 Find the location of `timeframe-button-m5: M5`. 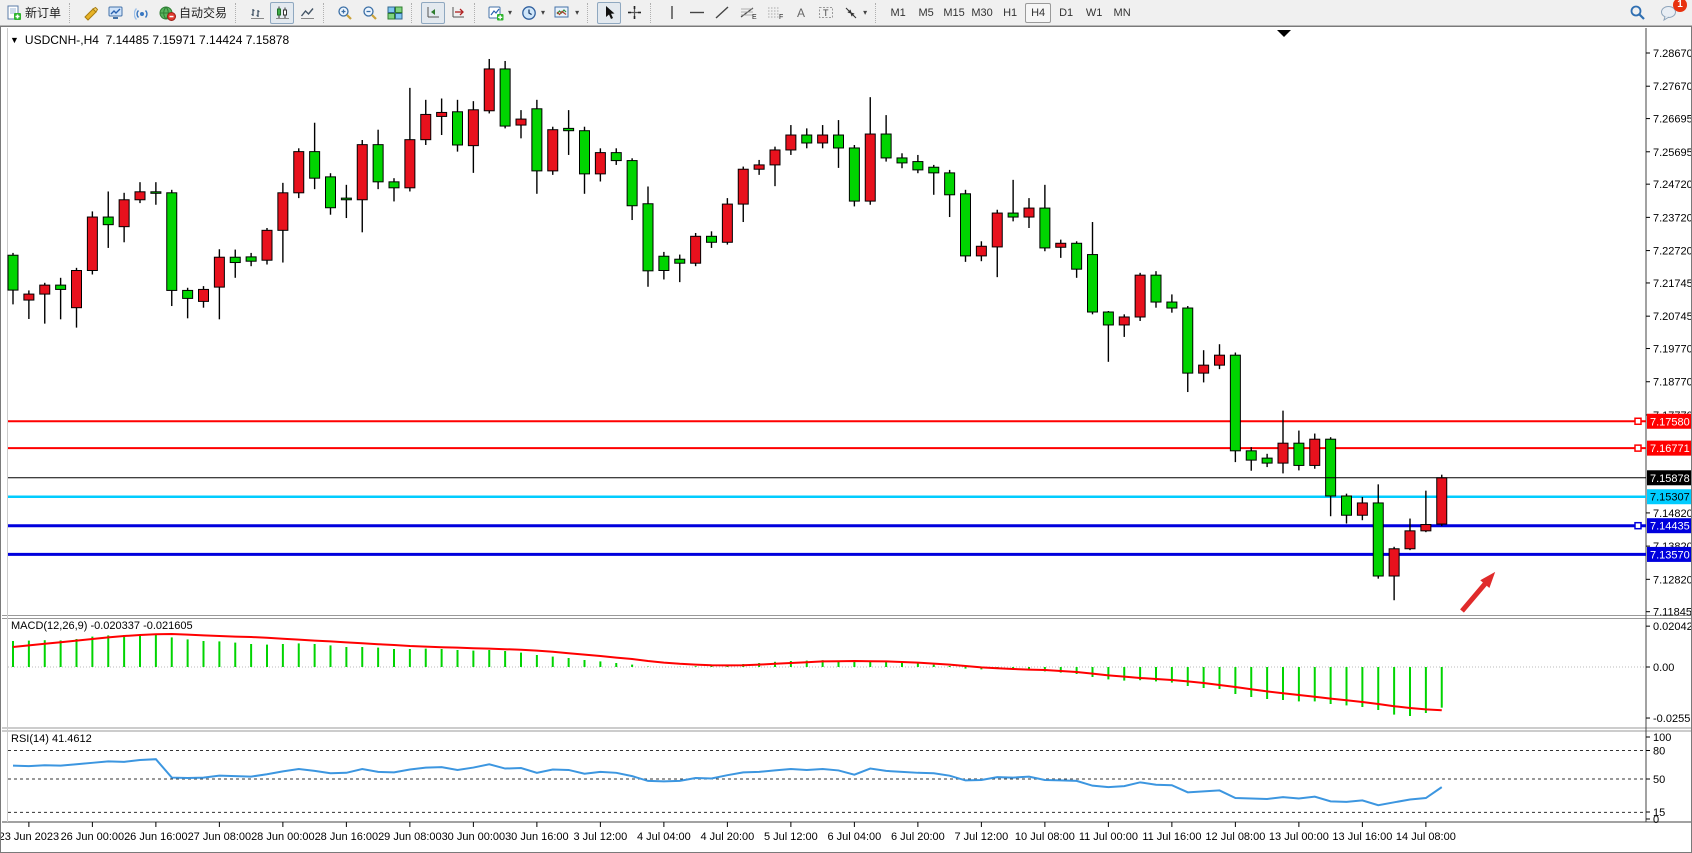

timeframe-button-m5: M5 is located at coordinates (926, 12).